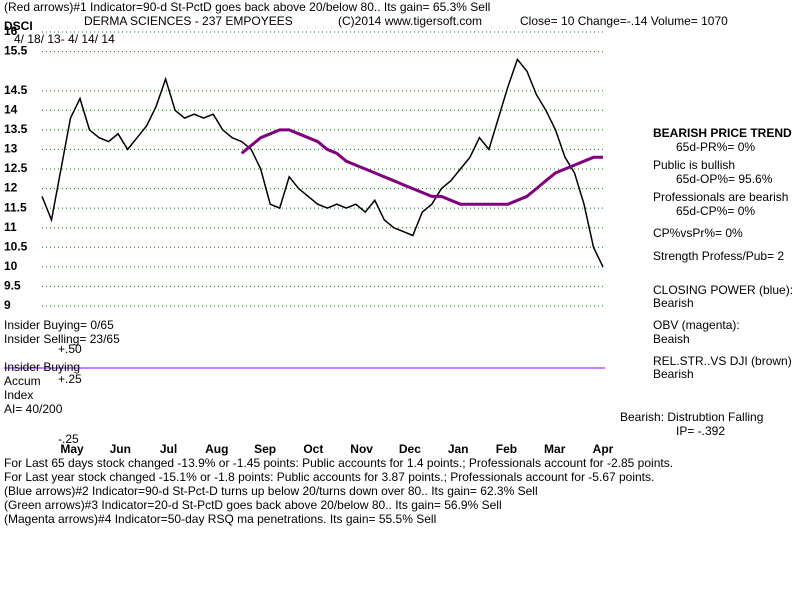  I want to click on x-tick-label: Sep, so click(265, 449).